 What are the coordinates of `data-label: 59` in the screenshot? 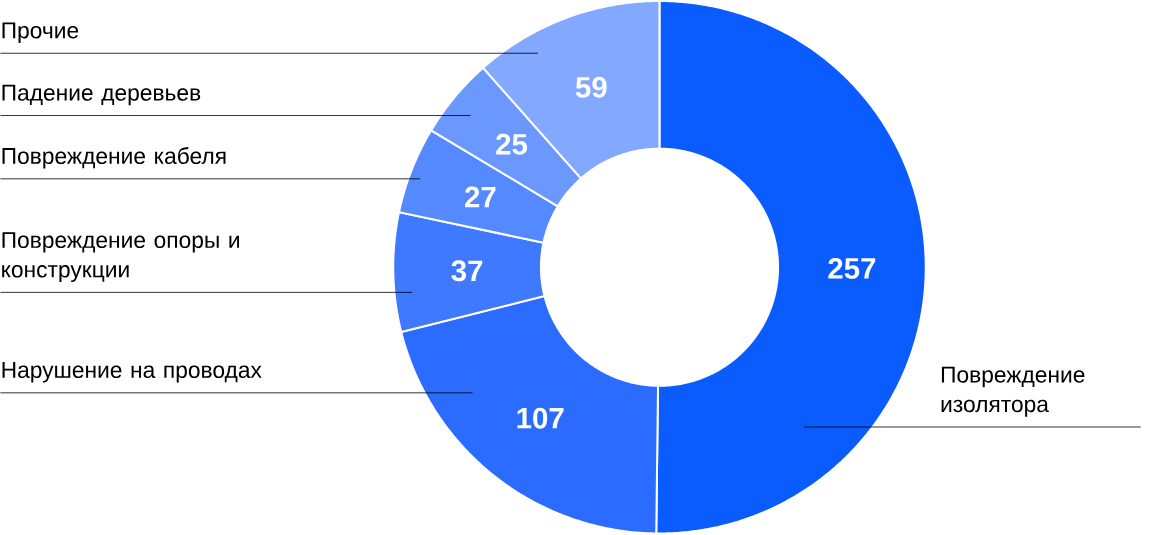 It's located at (591, 87).